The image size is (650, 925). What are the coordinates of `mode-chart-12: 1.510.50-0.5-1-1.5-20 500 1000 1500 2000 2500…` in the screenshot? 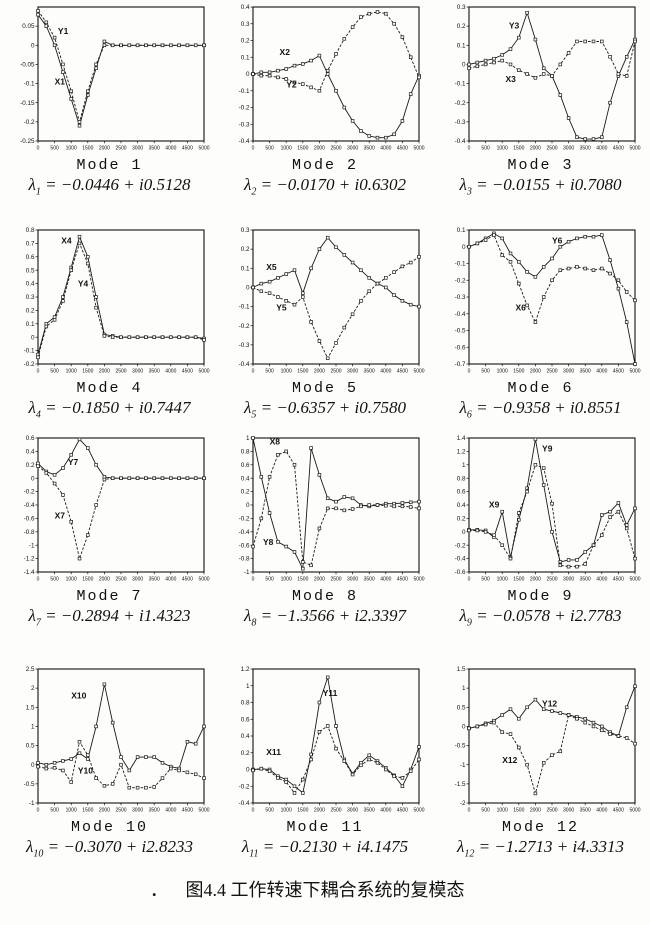 It's located at (547, 740).